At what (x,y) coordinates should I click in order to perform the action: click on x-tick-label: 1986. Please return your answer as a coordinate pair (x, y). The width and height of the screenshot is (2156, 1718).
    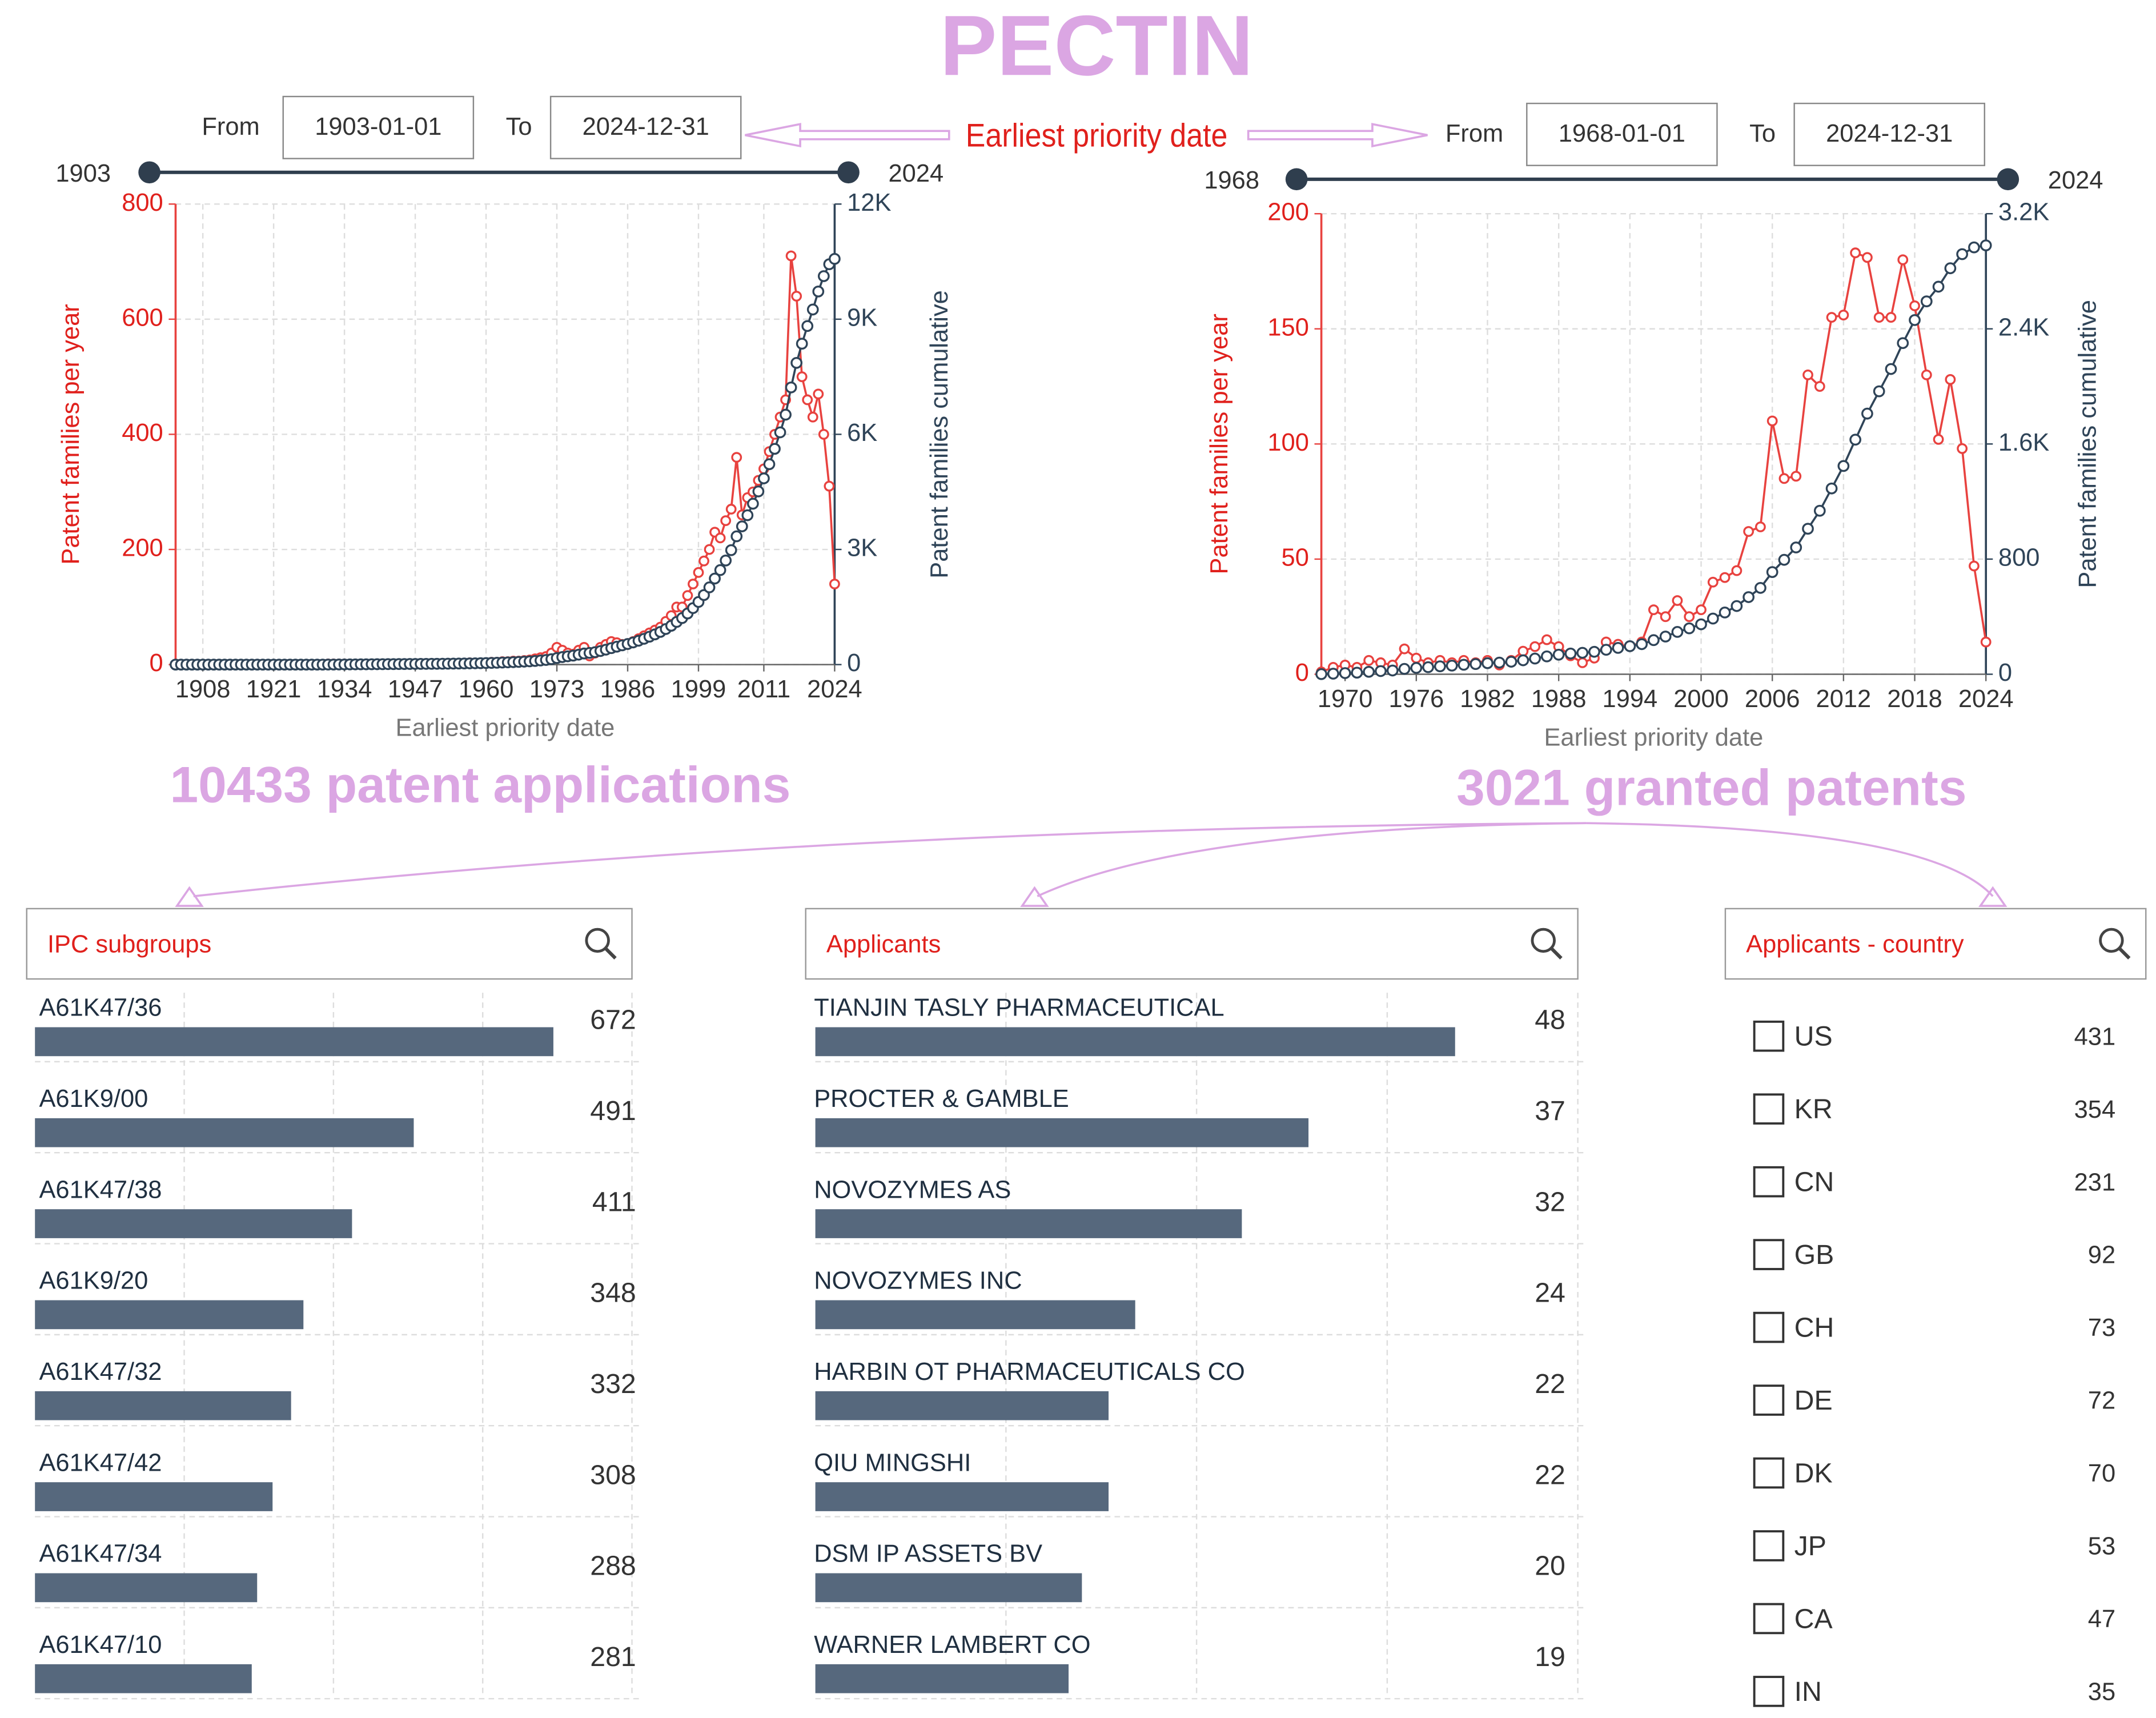
    Looking at the image, I should click on (628, 689).